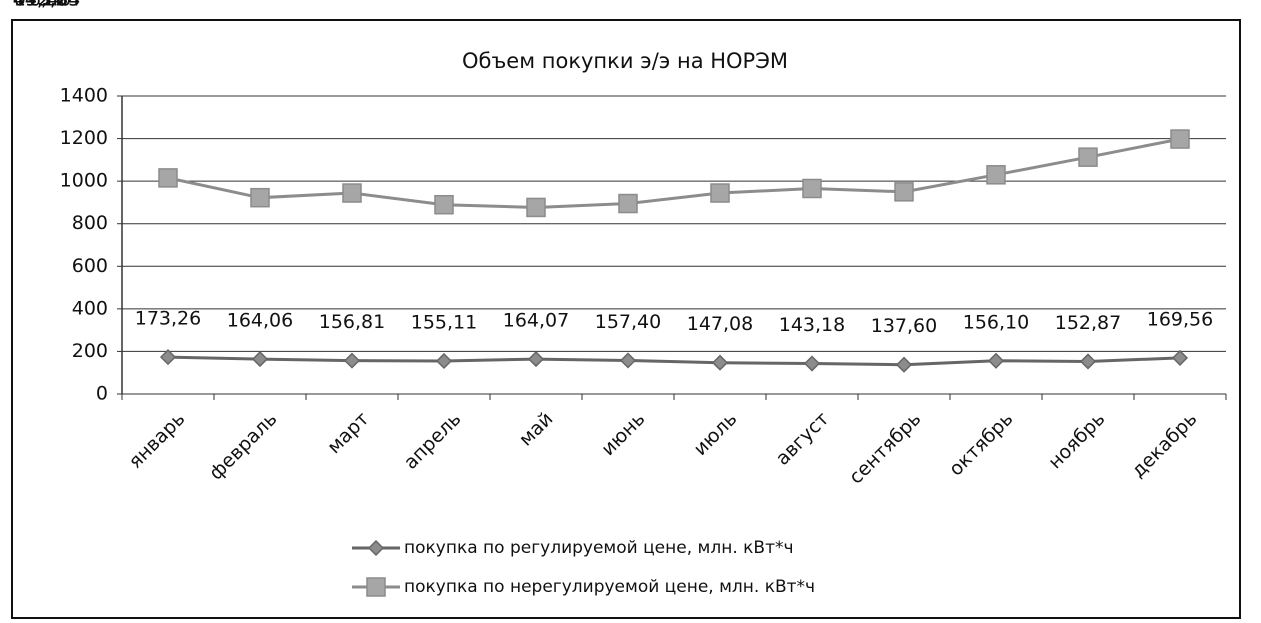 This screenshot has height=623, width=1261. I want to click on data-label: 944,17, so click(637, 5).